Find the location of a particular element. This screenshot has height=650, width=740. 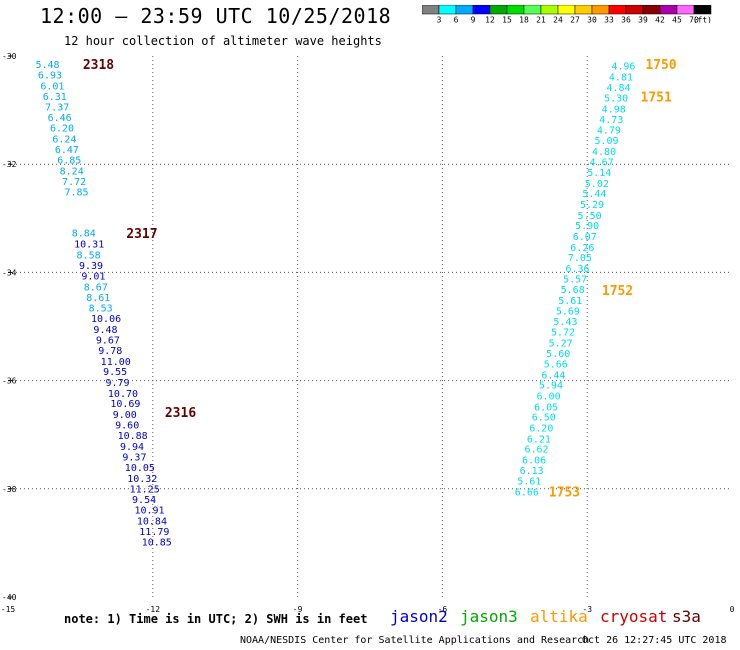

swh-label: 5.72 is located at coordinates (563, 333).